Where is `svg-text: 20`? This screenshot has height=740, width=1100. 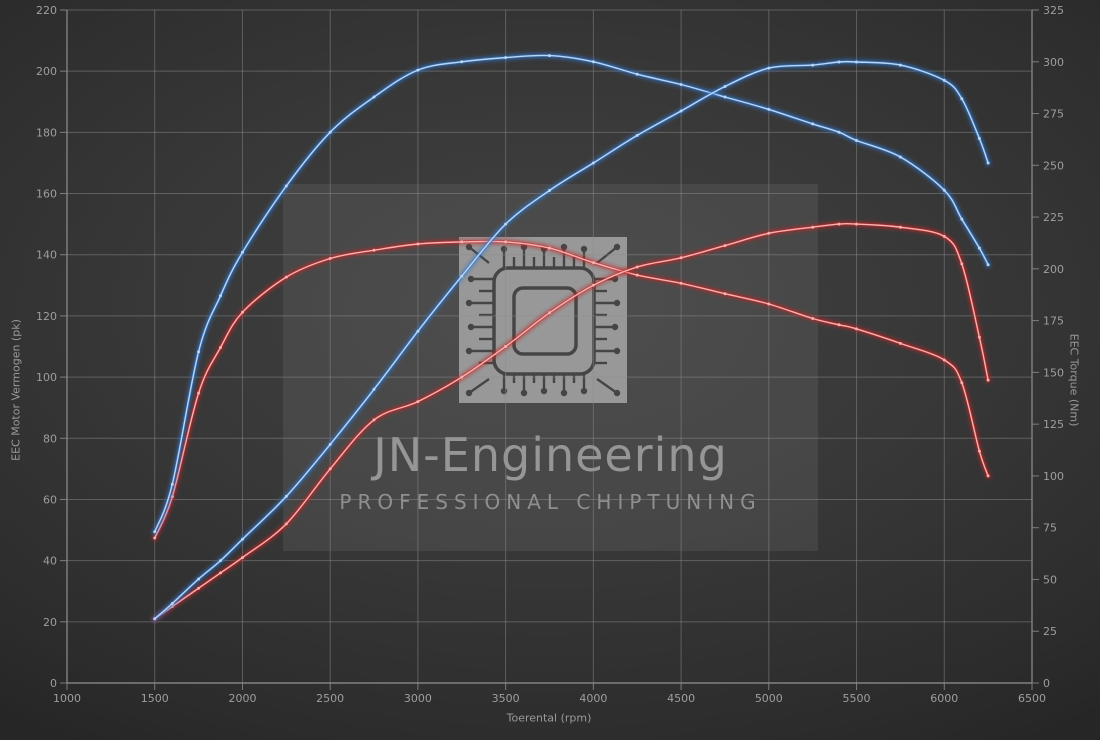
svg-text: 20 is located at coordinates (50, 622).